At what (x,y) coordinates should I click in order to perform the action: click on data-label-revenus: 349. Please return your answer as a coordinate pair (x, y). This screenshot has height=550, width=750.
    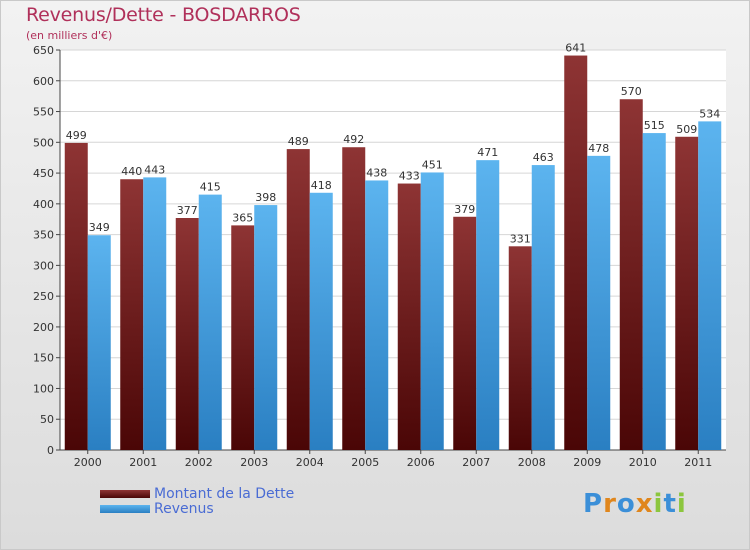
    Looking at the image, I should click on (99, 227).